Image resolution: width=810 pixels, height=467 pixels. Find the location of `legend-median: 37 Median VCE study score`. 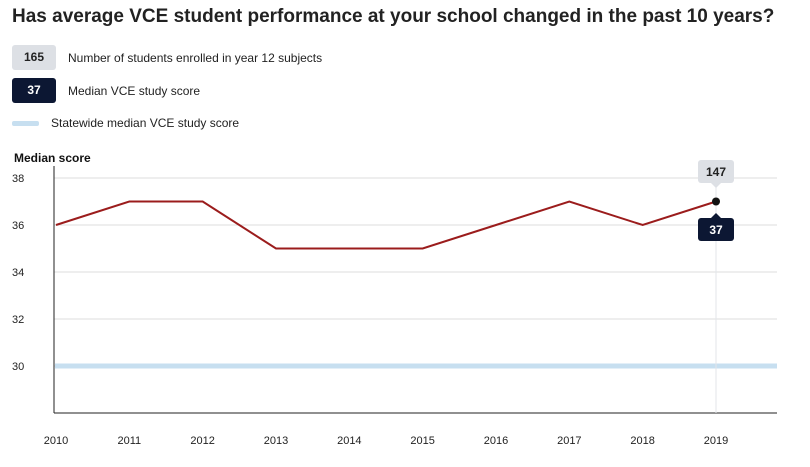

legend-median: 37 Median VCE study score is located at coordinates (106, 90).